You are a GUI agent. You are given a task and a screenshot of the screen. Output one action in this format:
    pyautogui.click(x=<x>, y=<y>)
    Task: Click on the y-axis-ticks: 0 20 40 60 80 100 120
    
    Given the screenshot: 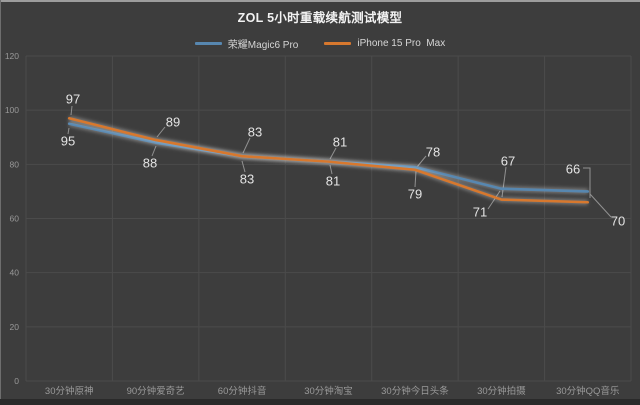 What is the action you would take?
    pyautogui.click(x=12, y=218)
    